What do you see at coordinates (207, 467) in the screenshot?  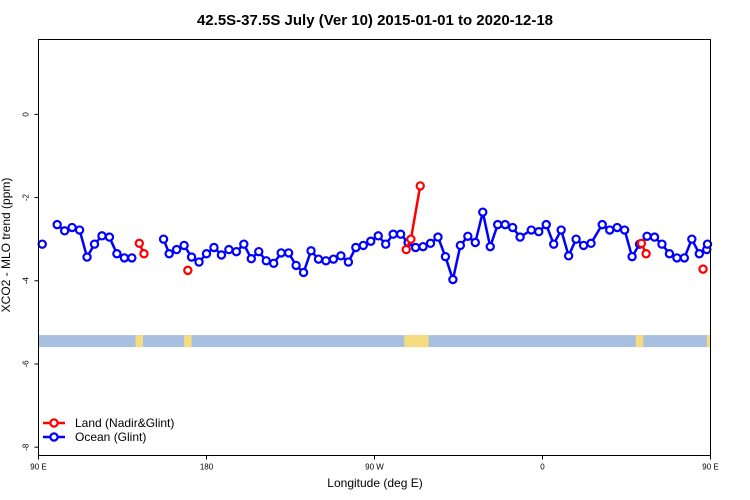 I see `x-tick-label: 180` at bounding box center [207, 467].